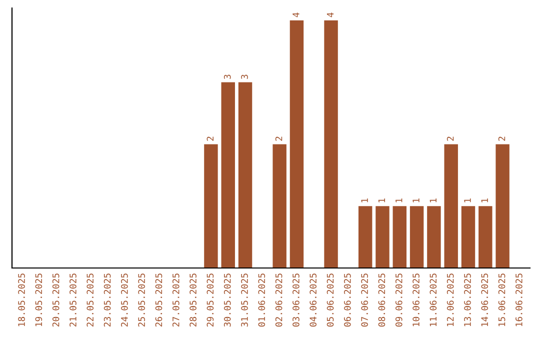 This screenshot has width=540, height=340. I want to click on x-tick-label: 21.05.2025, so click(73, 300).